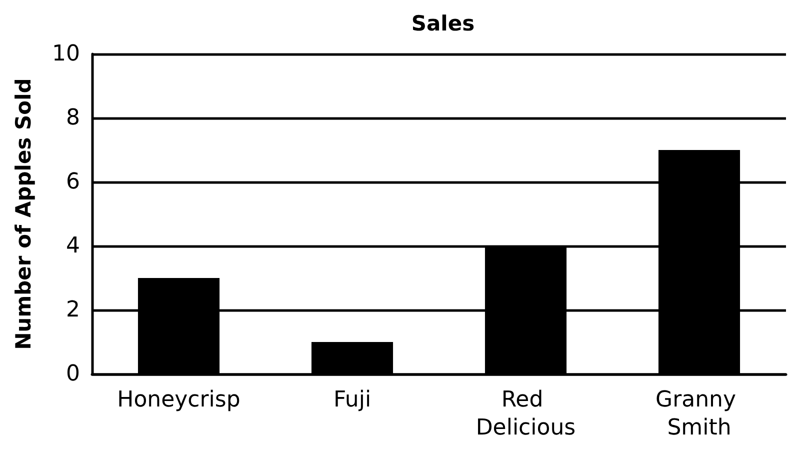 The width and height of the screenshot is (794, 453). I want to click on x-tick-label: Granny Smith, so click(699, 414).